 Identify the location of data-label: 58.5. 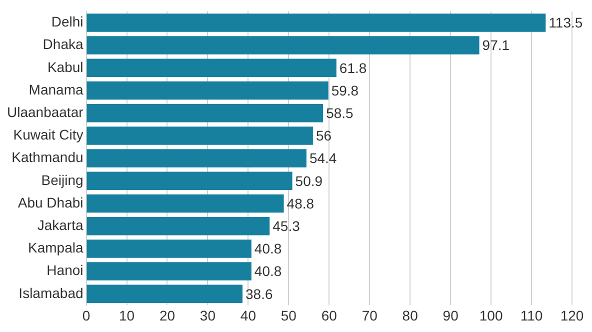
(340, 112).